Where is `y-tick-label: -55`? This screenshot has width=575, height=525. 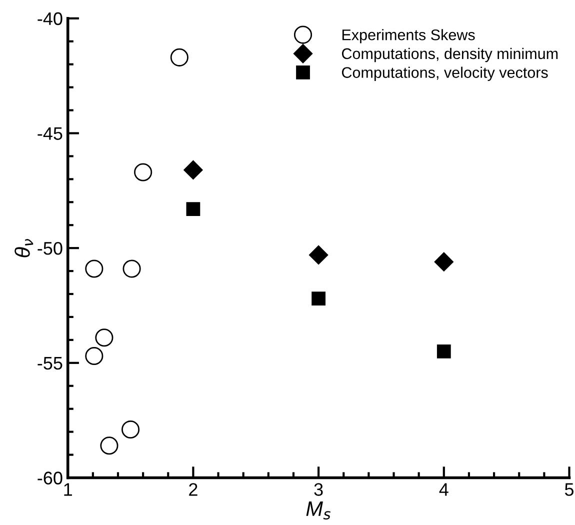
y-tick-label: -55 is located at coordinates (50, 363).